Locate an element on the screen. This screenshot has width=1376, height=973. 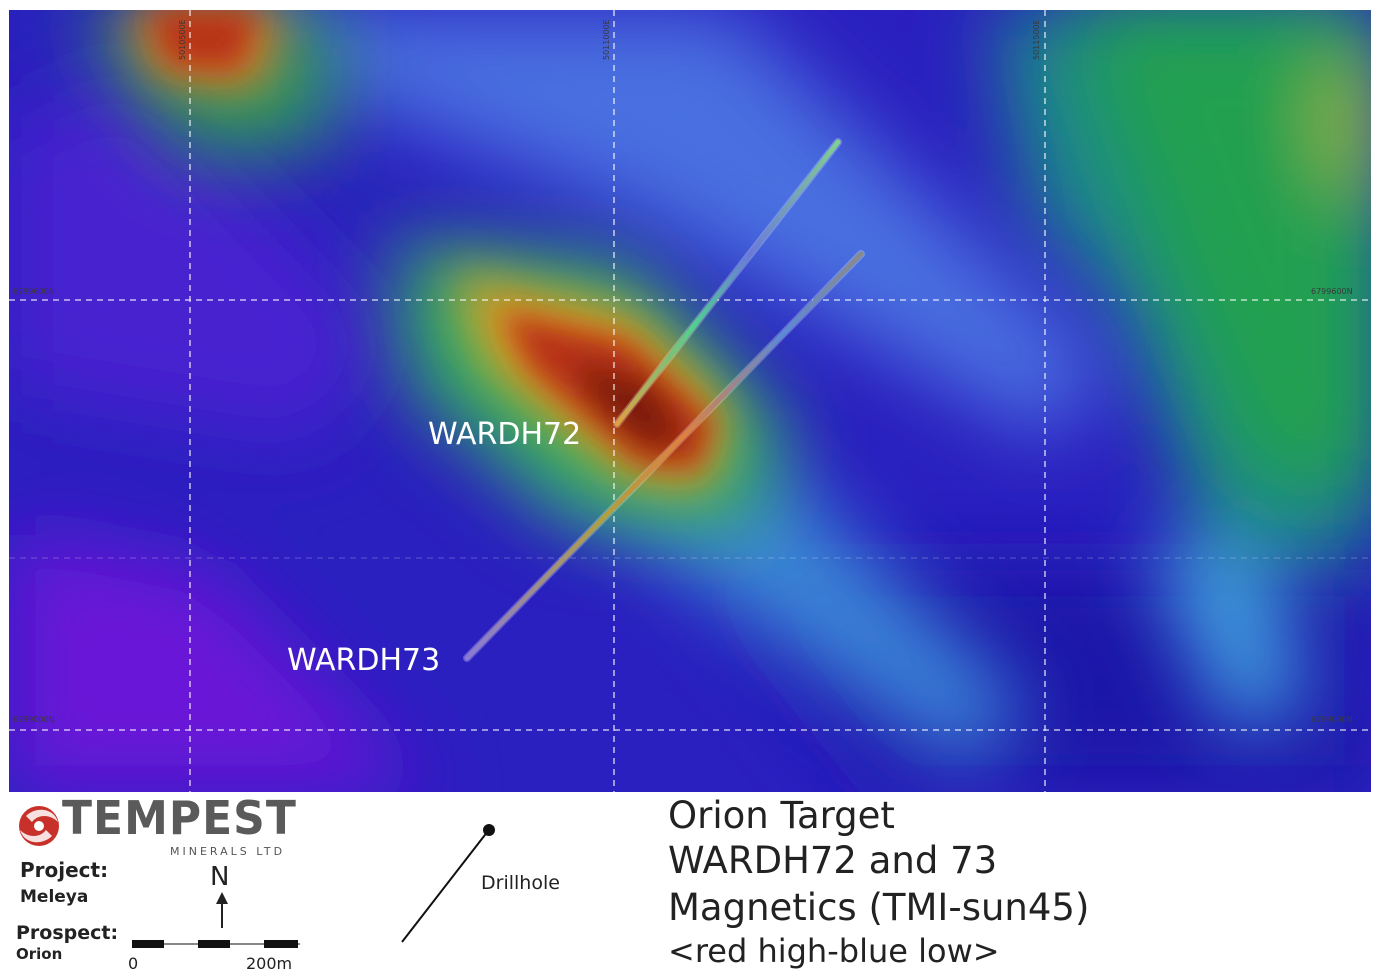
title-line-4: <red high-blue low> is located at coordinates (834, 951).